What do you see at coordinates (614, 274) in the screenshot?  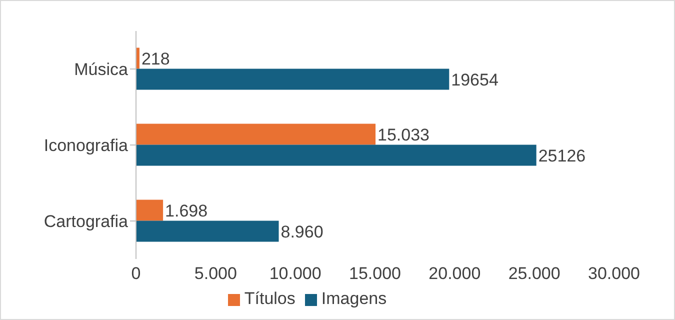 I see `x-tick-label: 30.000` at bounding box center [614, 274].